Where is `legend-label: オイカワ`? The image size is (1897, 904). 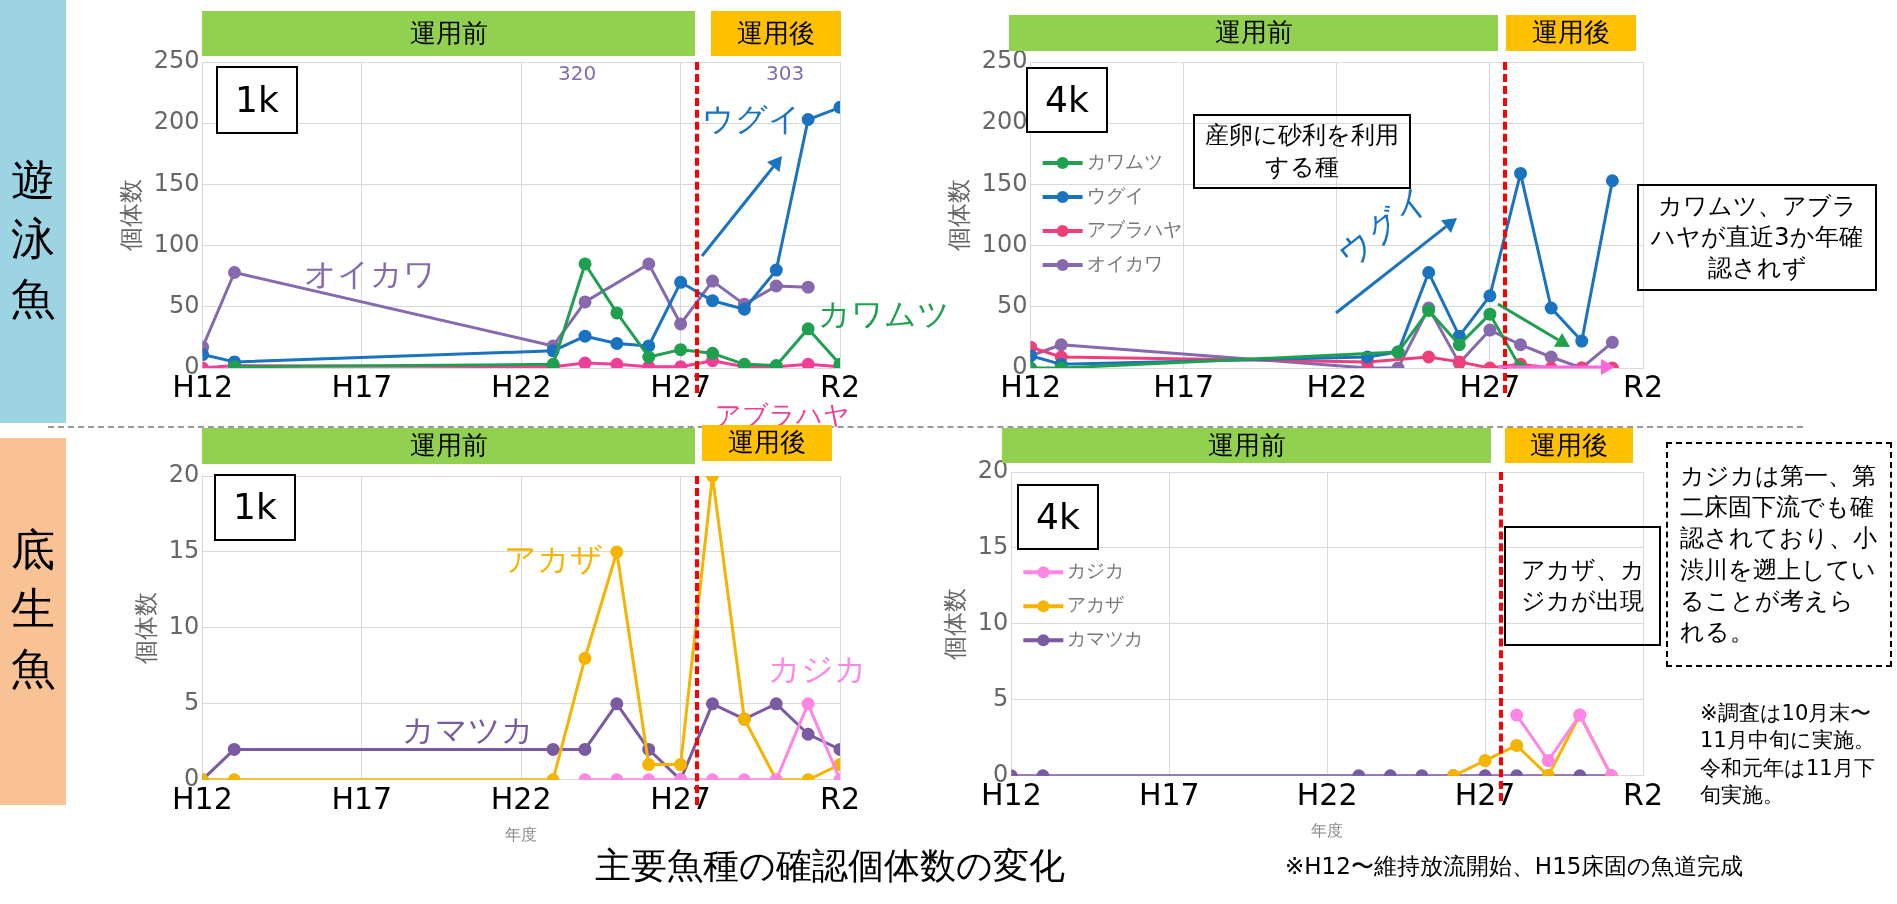 legend-label: オイカワ is located at coordinates (1124, 262).